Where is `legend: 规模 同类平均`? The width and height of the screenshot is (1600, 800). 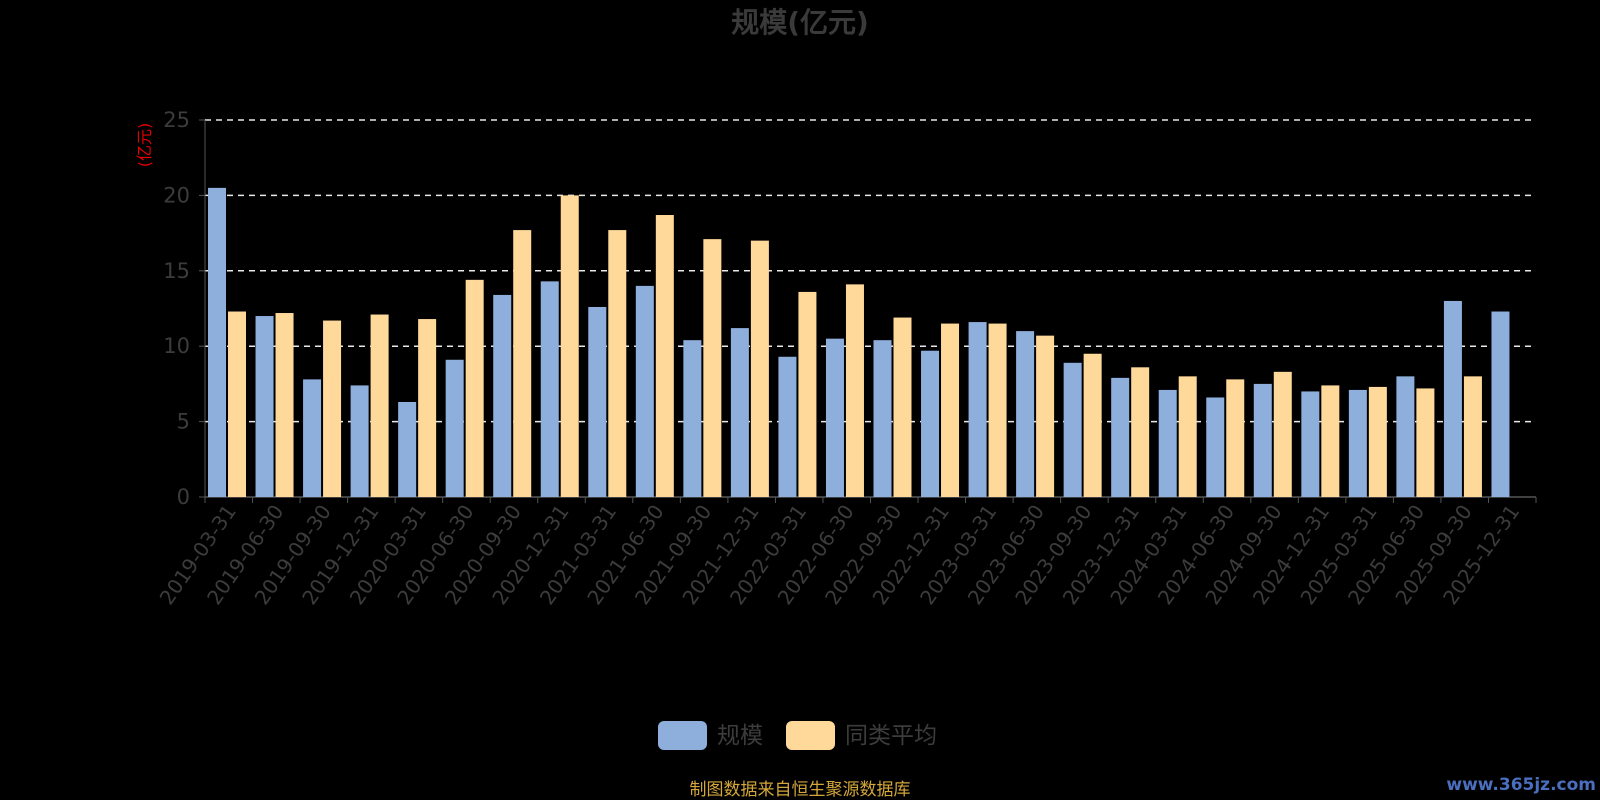 legend: 规模 同类平均 is located at coordinates (797, 735).